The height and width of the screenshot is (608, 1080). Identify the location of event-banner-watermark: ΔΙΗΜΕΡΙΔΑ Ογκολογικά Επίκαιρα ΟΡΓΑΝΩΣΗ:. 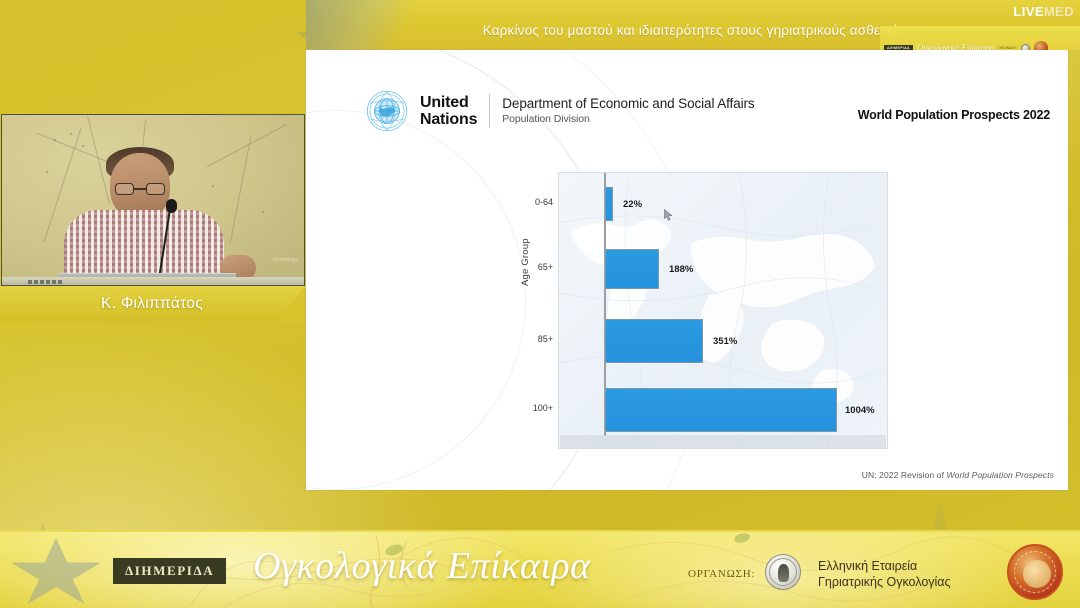
(980, 38).